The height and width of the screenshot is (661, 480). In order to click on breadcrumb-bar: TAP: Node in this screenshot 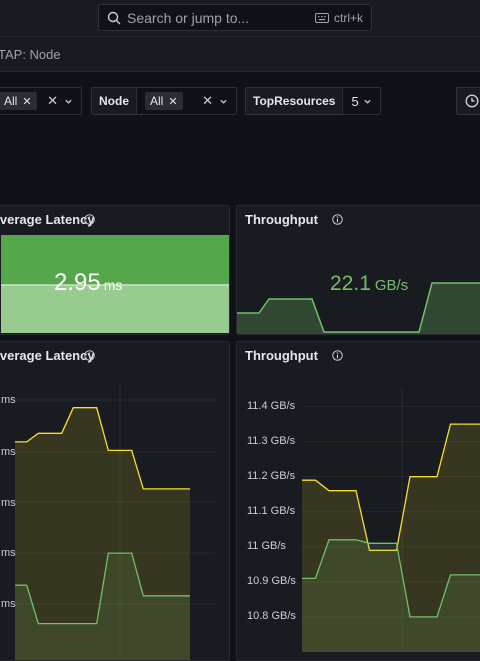, I will do `click(240, 54)`.